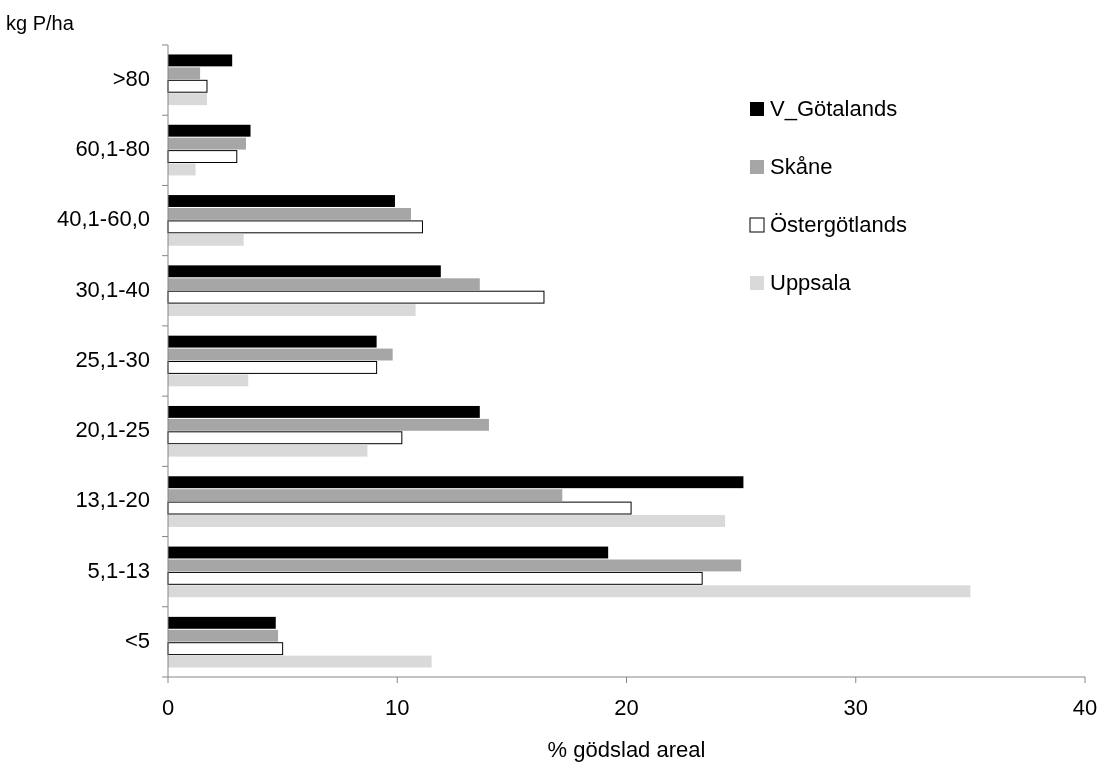 The width and height of the screenshot is (1106, 778). Describe the element at coordinates (112, 430) in the screenshot. I see `y-tick-label: 20,1-25` at that location.